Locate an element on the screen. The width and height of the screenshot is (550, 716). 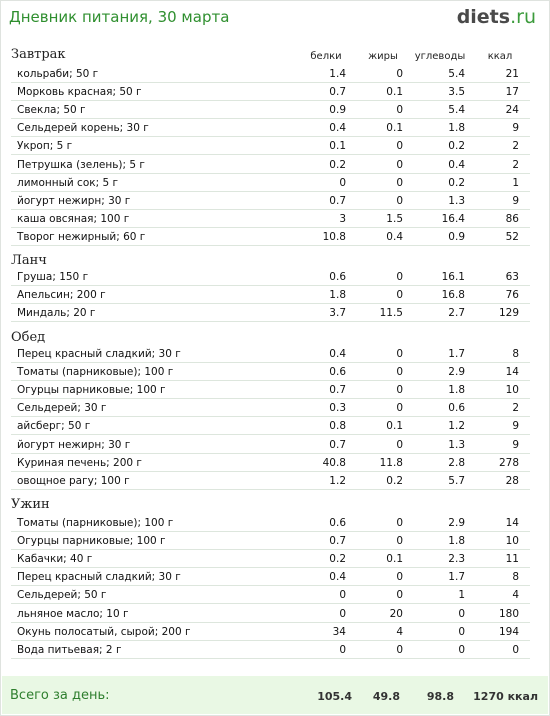
food-name: кольраби; 50 г is located at coordinates (58, 74).